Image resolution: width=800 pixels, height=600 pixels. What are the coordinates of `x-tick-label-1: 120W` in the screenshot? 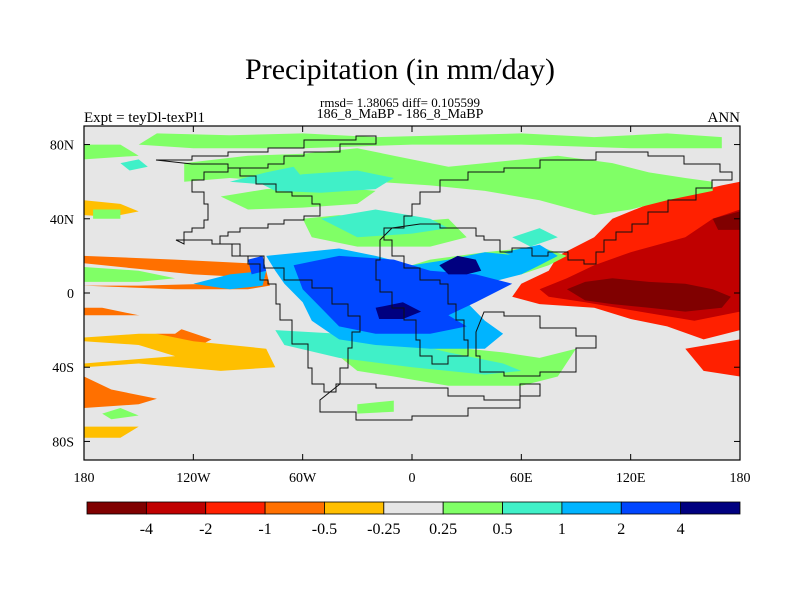 It's located at (193, 478).